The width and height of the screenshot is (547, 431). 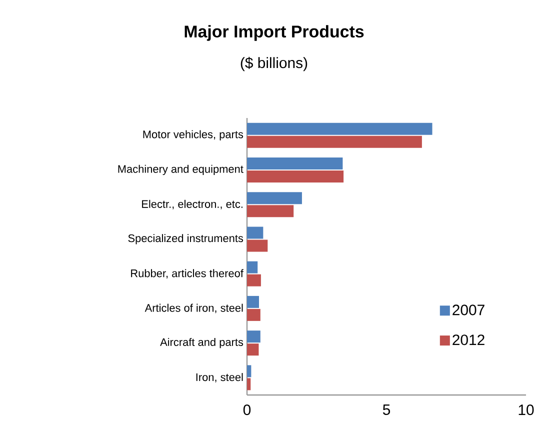 I want to click on y-tick-label: Aircraft and parts, so click(x=202, y=343).